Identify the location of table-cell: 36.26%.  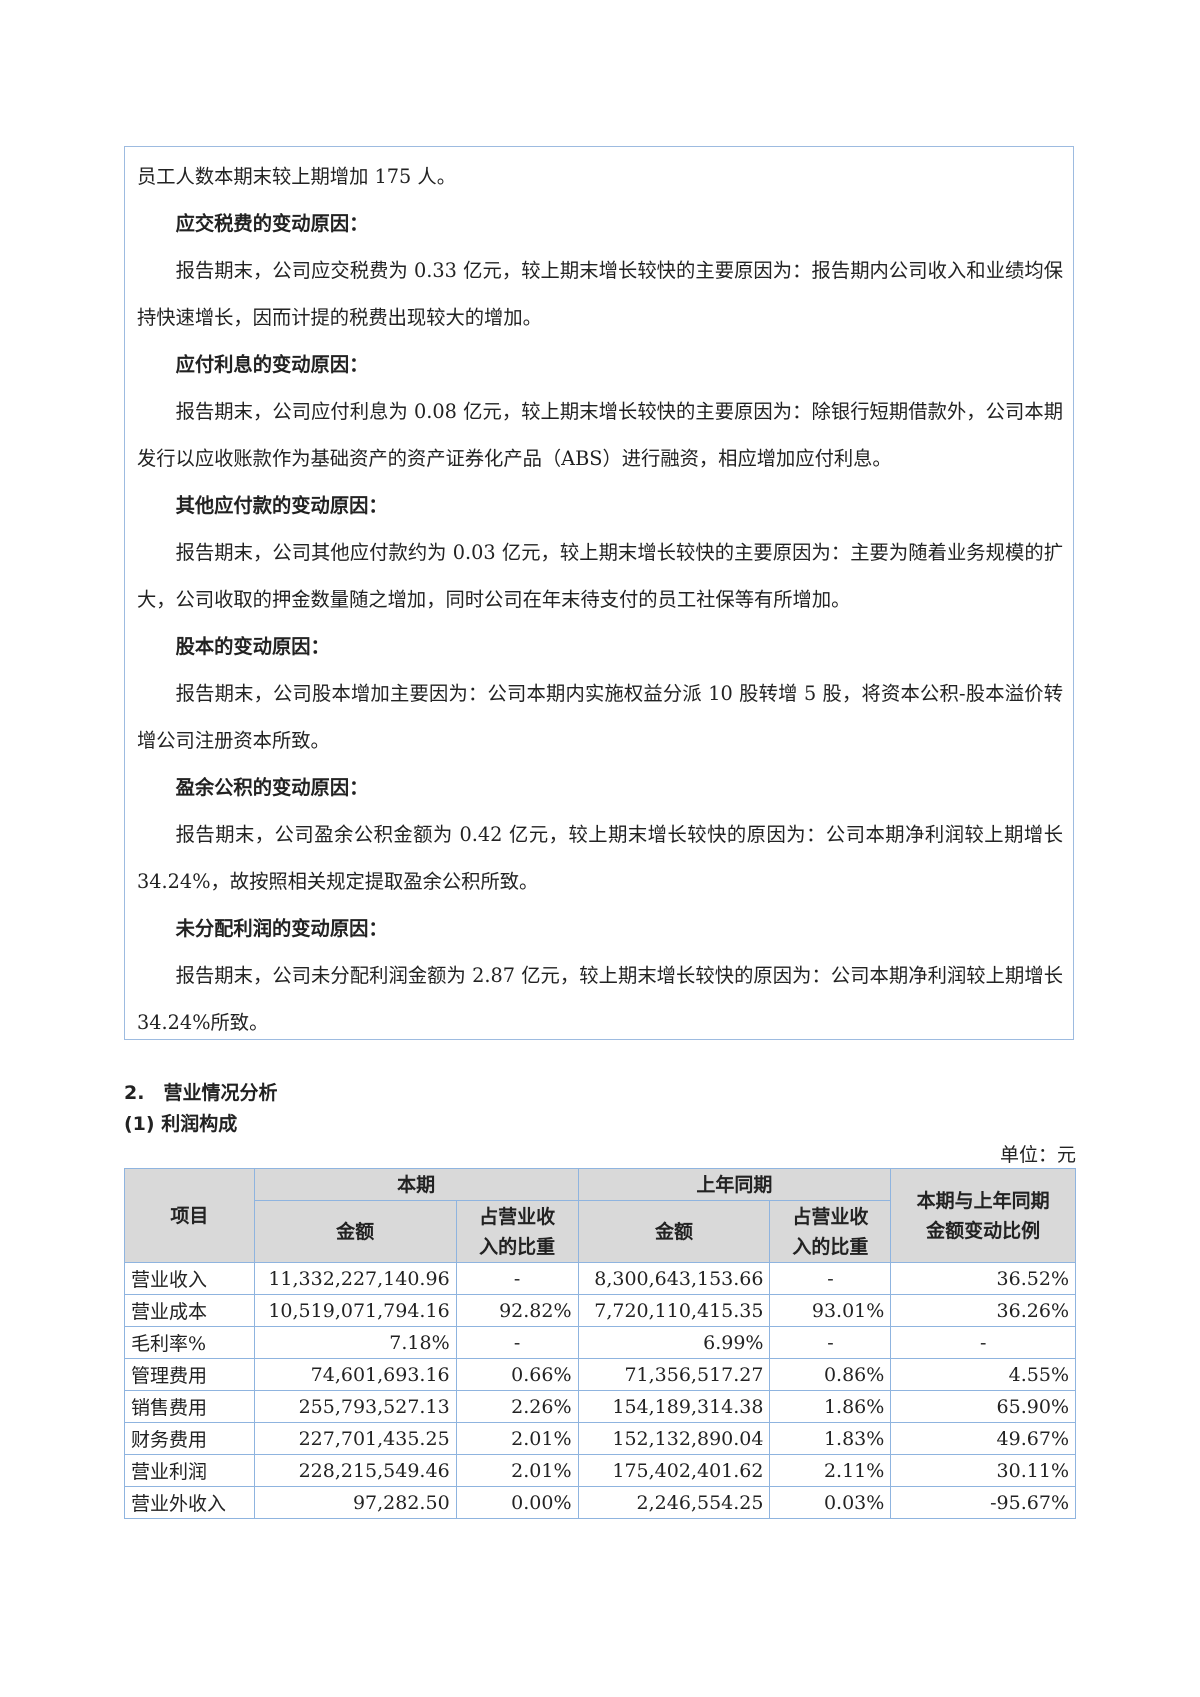
(983, 1310).